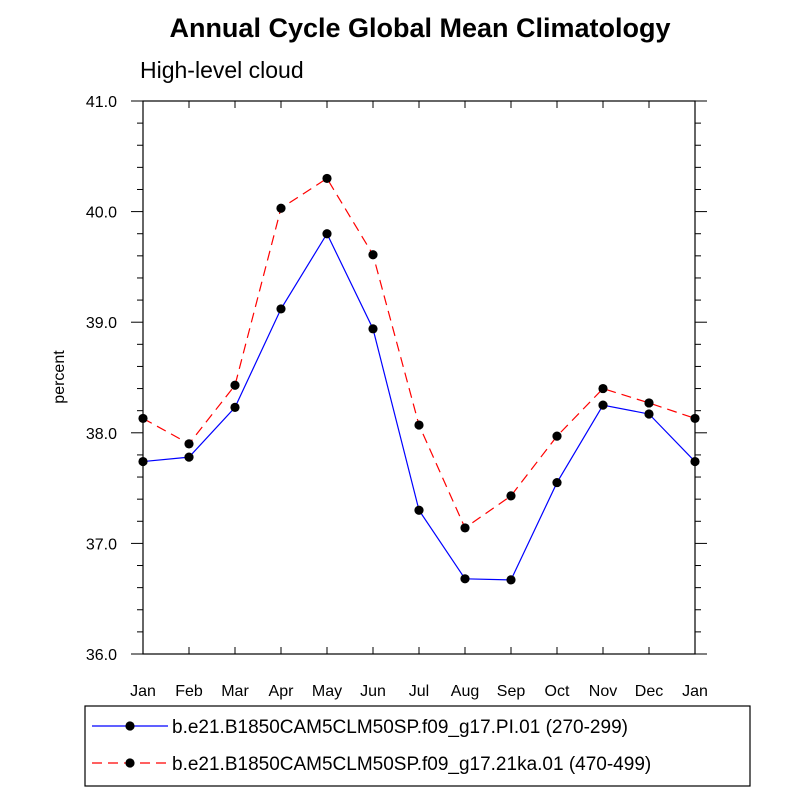  What do you see at coordinates (101, 102) in the screenshot?
I see `y-tick-label: 41.0` at bounding box center [101, 102].